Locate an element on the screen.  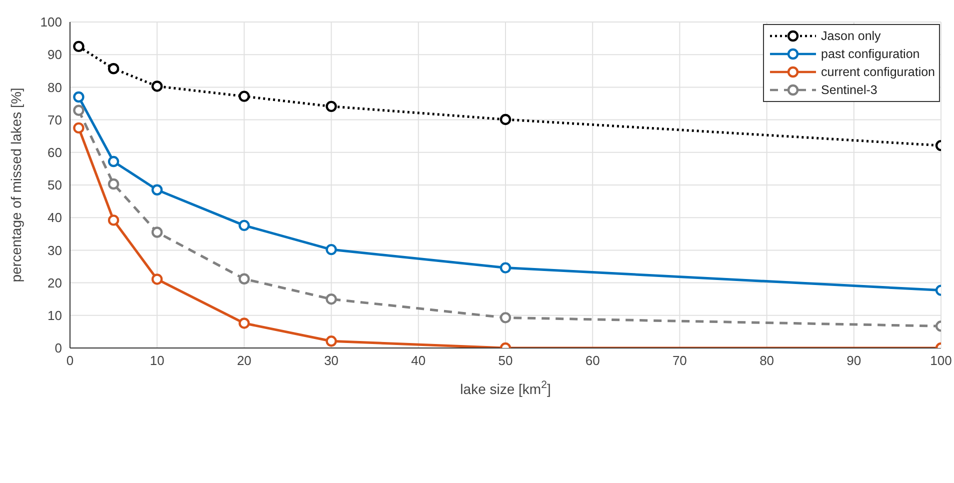
y-tick-label: 90 is located at coordinates (55, 54).